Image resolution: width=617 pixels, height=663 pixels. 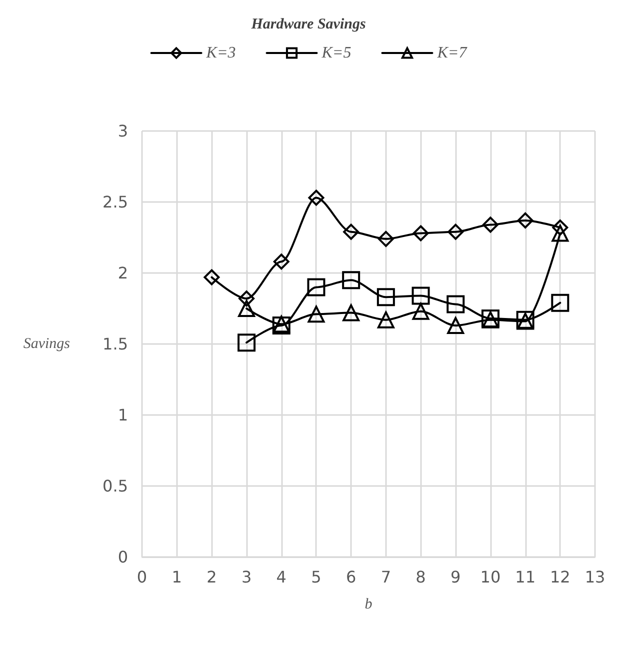 I want to click on y-tick-label: 1.5, so click(x=115, y=344).